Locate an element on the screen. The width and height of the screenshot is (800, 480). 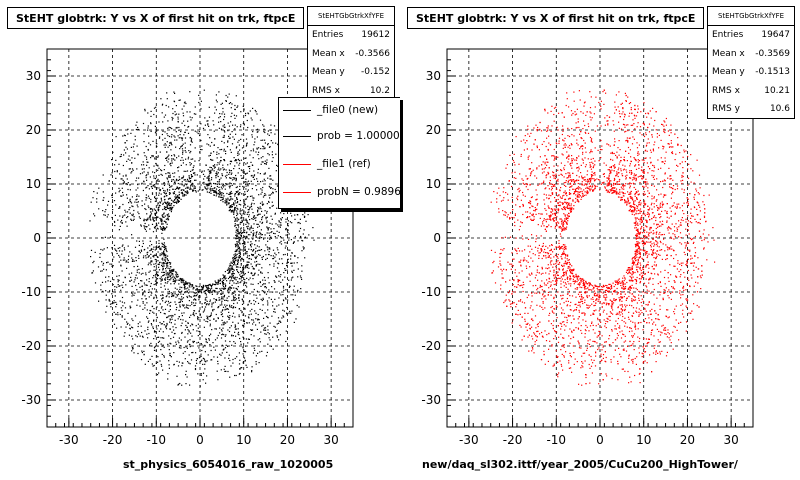
y-tick-label: -10 is located at coordinates (431, 292).